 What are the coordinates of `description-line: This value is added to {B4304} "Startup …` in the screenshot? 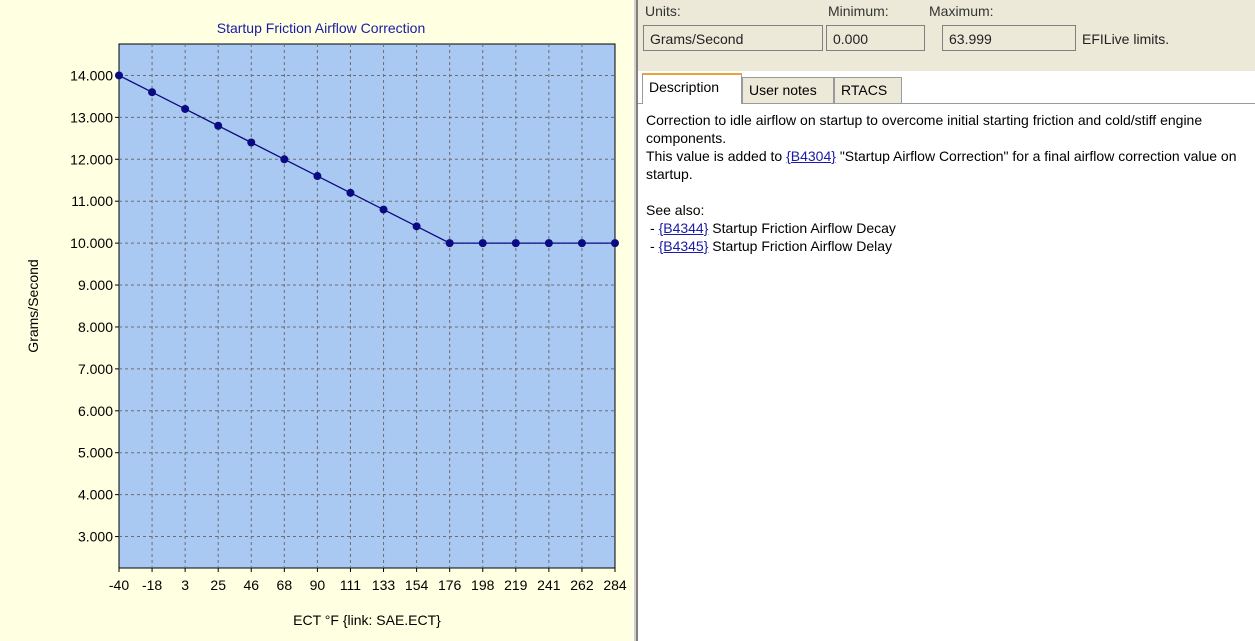 It's located at (950, 165).